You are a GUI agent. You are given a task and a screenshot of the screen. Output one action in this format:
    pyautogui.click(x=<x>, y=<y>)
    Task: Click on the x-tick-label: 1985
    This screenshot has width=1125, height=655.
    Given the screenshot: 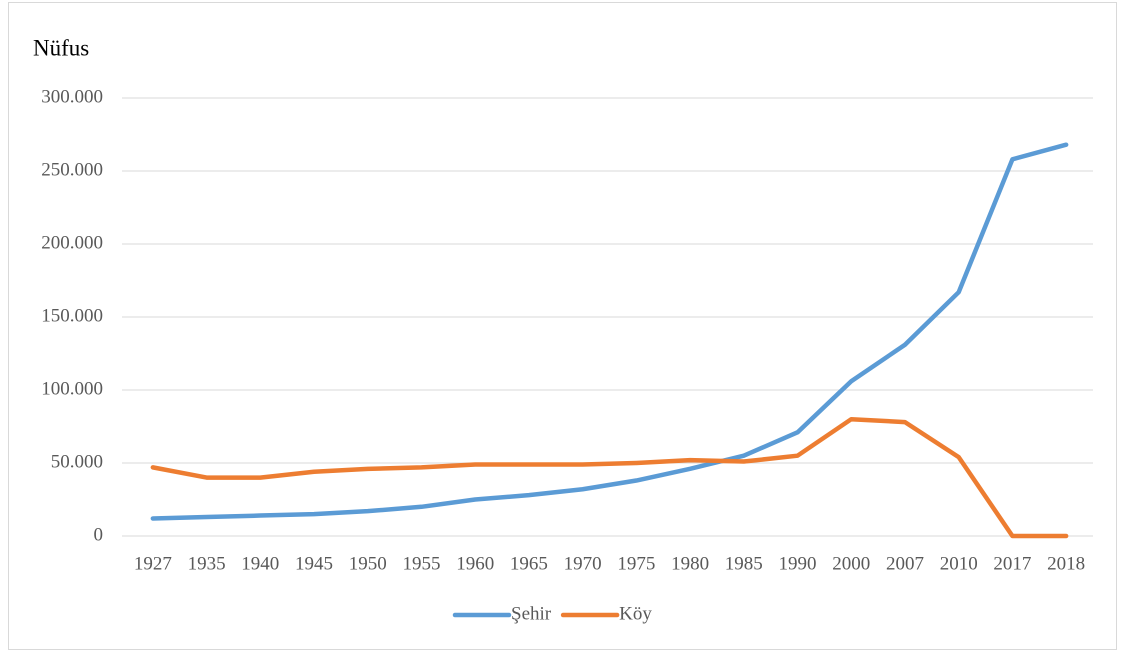 What is the action you would take?
    pyautogui.click(x=744, y=563)
    